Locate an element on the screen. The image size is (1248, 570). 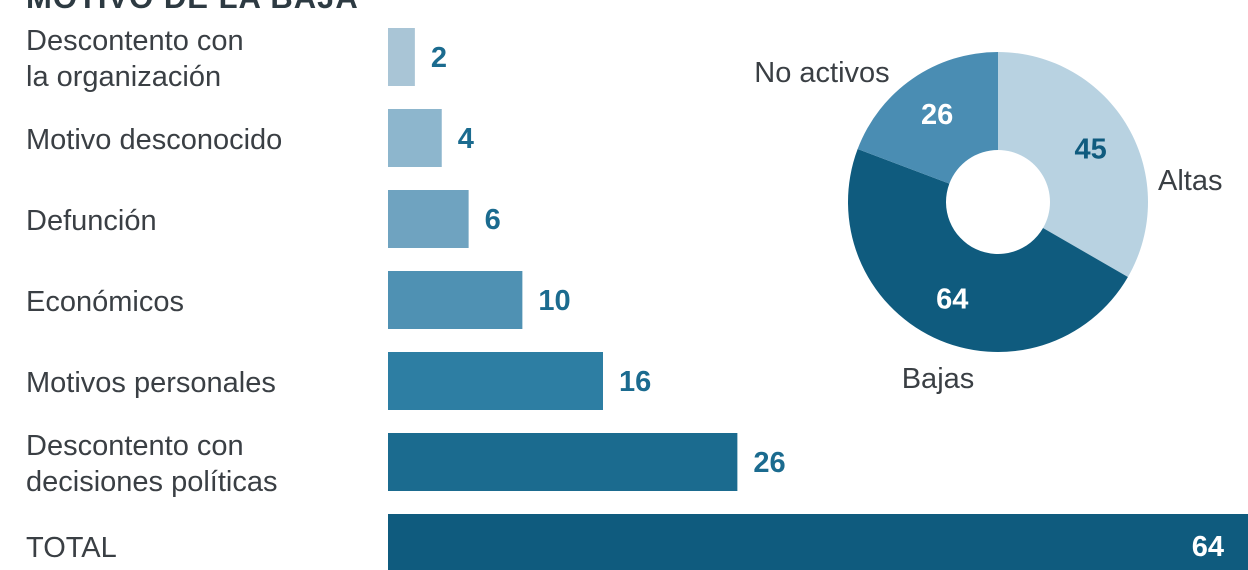
bar-value-label: 64 is located at coordinates (1208, 547).